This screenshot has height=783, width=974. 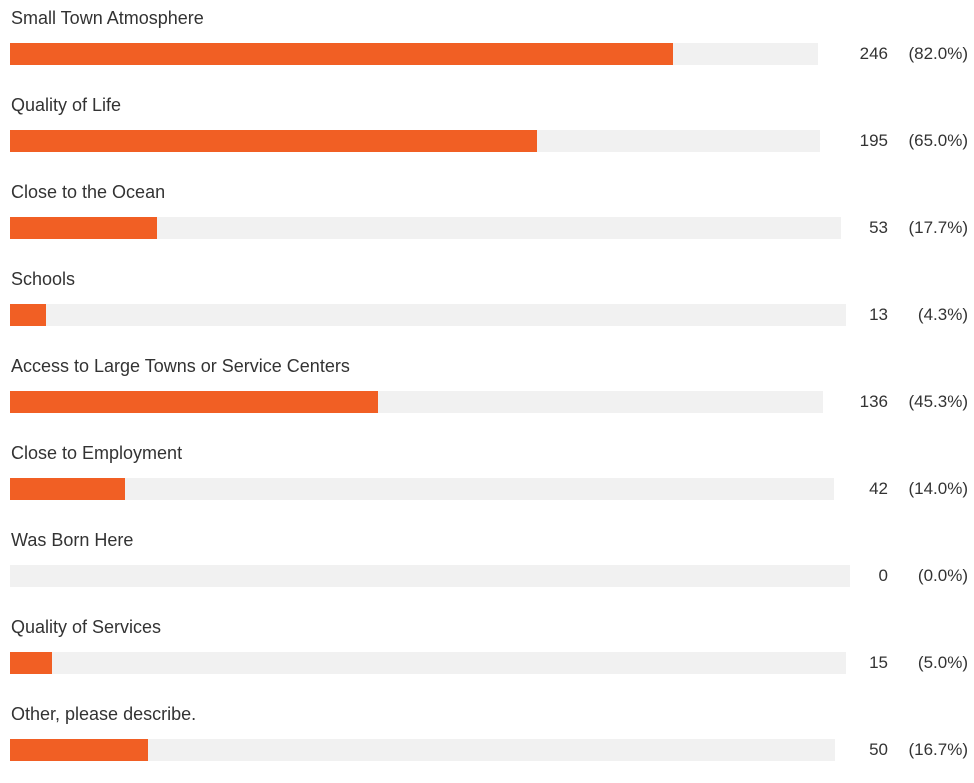 What do you see at coordinates (938, 140) in the screenshot?
I see `percent-label: (65.0%)` at bounding box center [938, 140].